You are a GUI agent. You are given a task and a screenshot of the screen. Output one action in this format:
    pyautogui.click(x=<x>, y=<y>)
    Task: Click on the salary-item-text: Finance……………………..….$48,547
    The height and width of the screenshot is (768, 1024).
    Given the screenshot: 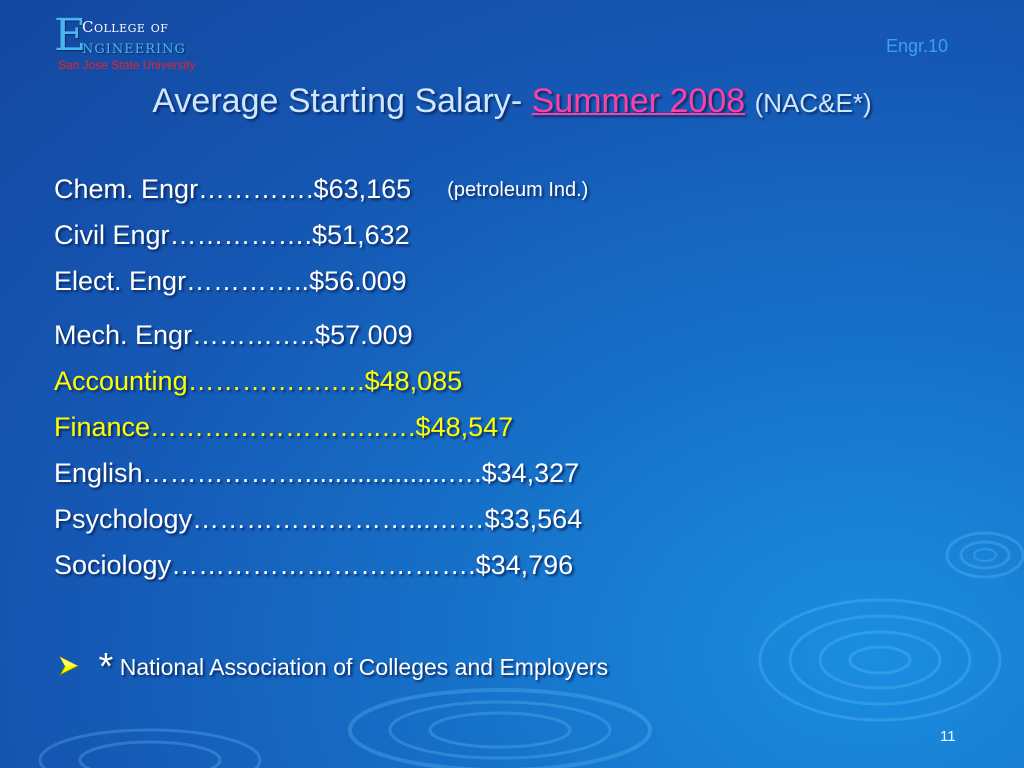 What is the action you would take?
    pyautogui.click(x=284, y=427)
    